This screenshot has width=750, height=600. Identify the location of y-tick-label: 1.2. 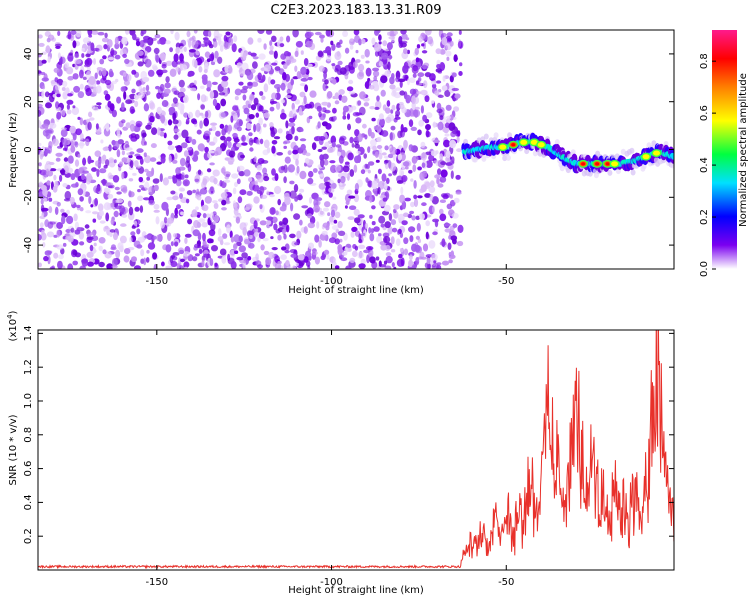
(28, 367).